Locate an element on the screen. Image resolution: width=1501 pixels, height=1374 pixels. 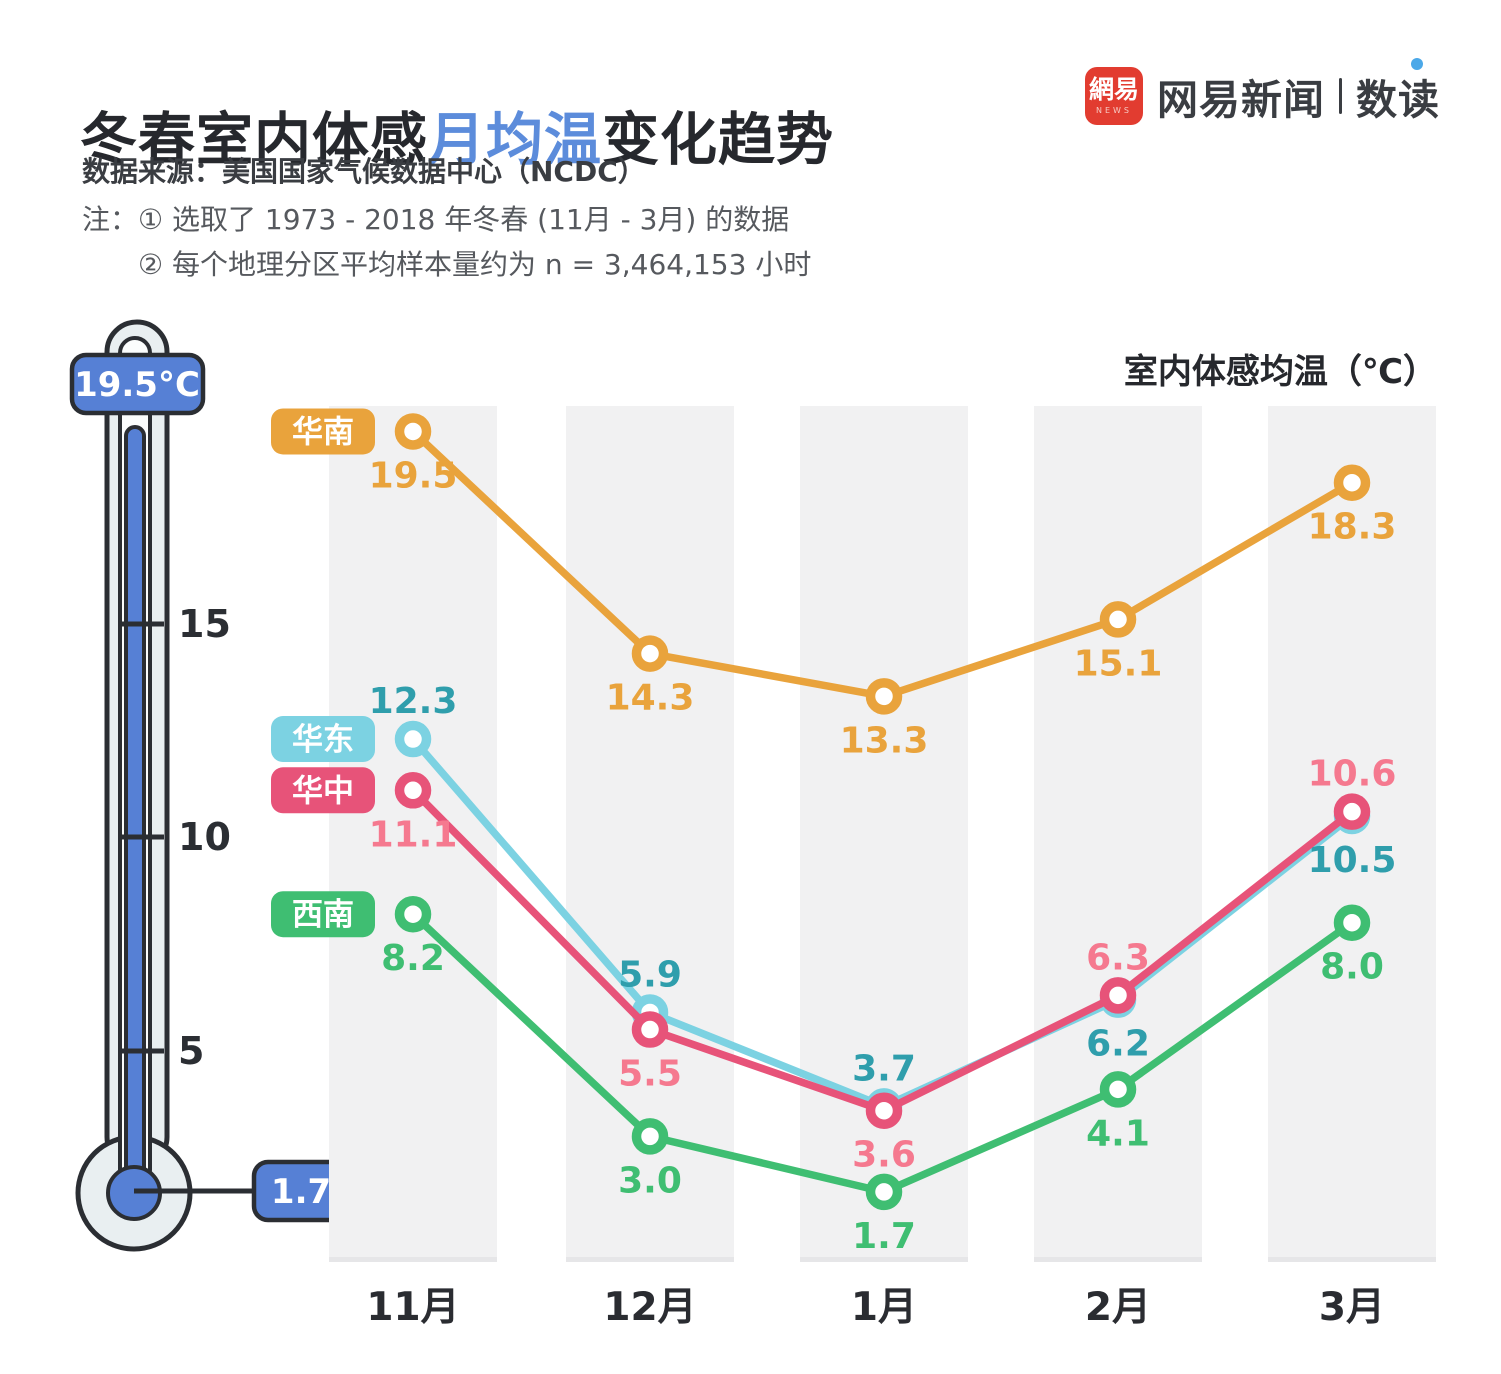
data-label: 5.5 is located at coordinates (650, 1074).